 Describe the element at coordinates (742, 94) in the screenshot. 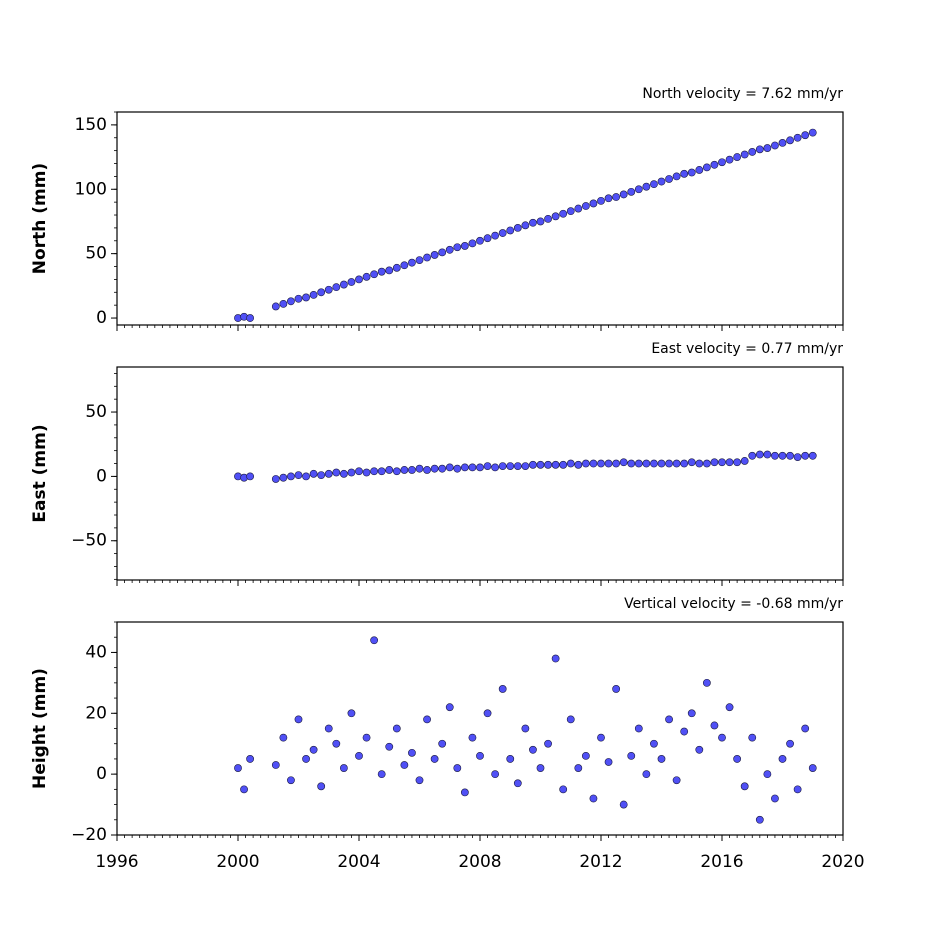

I see `panel-title: North velocity = 7.62 mm/yr` at that location.